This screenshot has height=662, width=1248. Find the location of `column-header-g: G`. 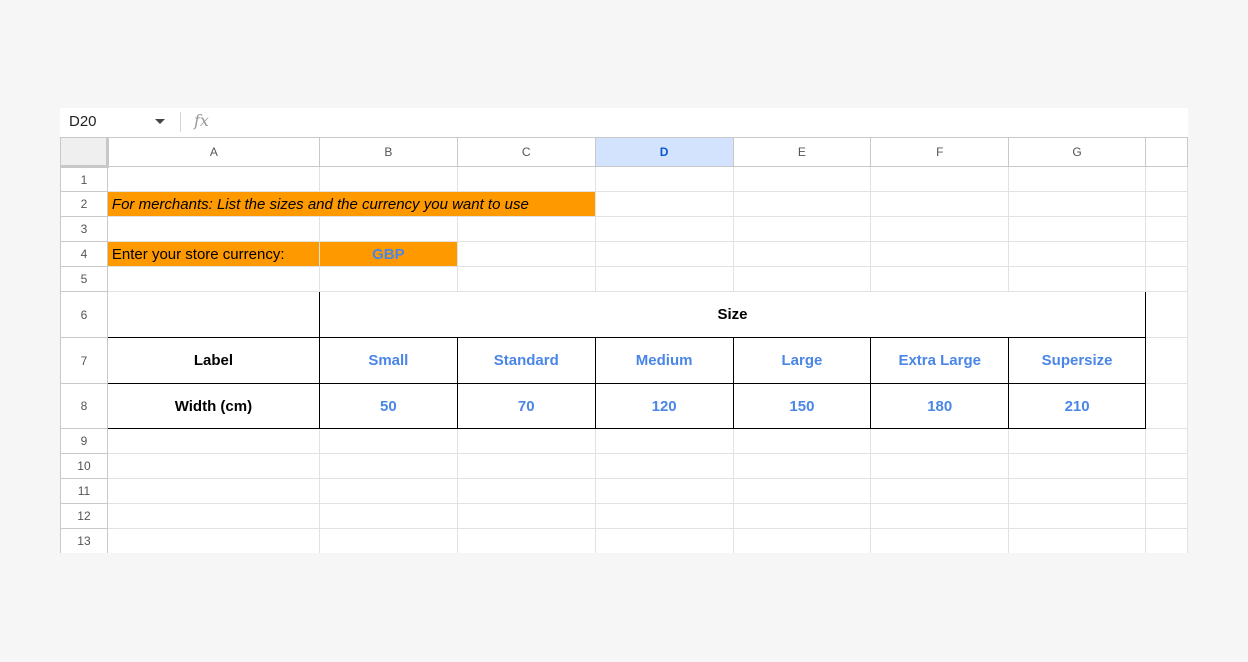

column-header-g: G is located at coordinates (1077, 152).